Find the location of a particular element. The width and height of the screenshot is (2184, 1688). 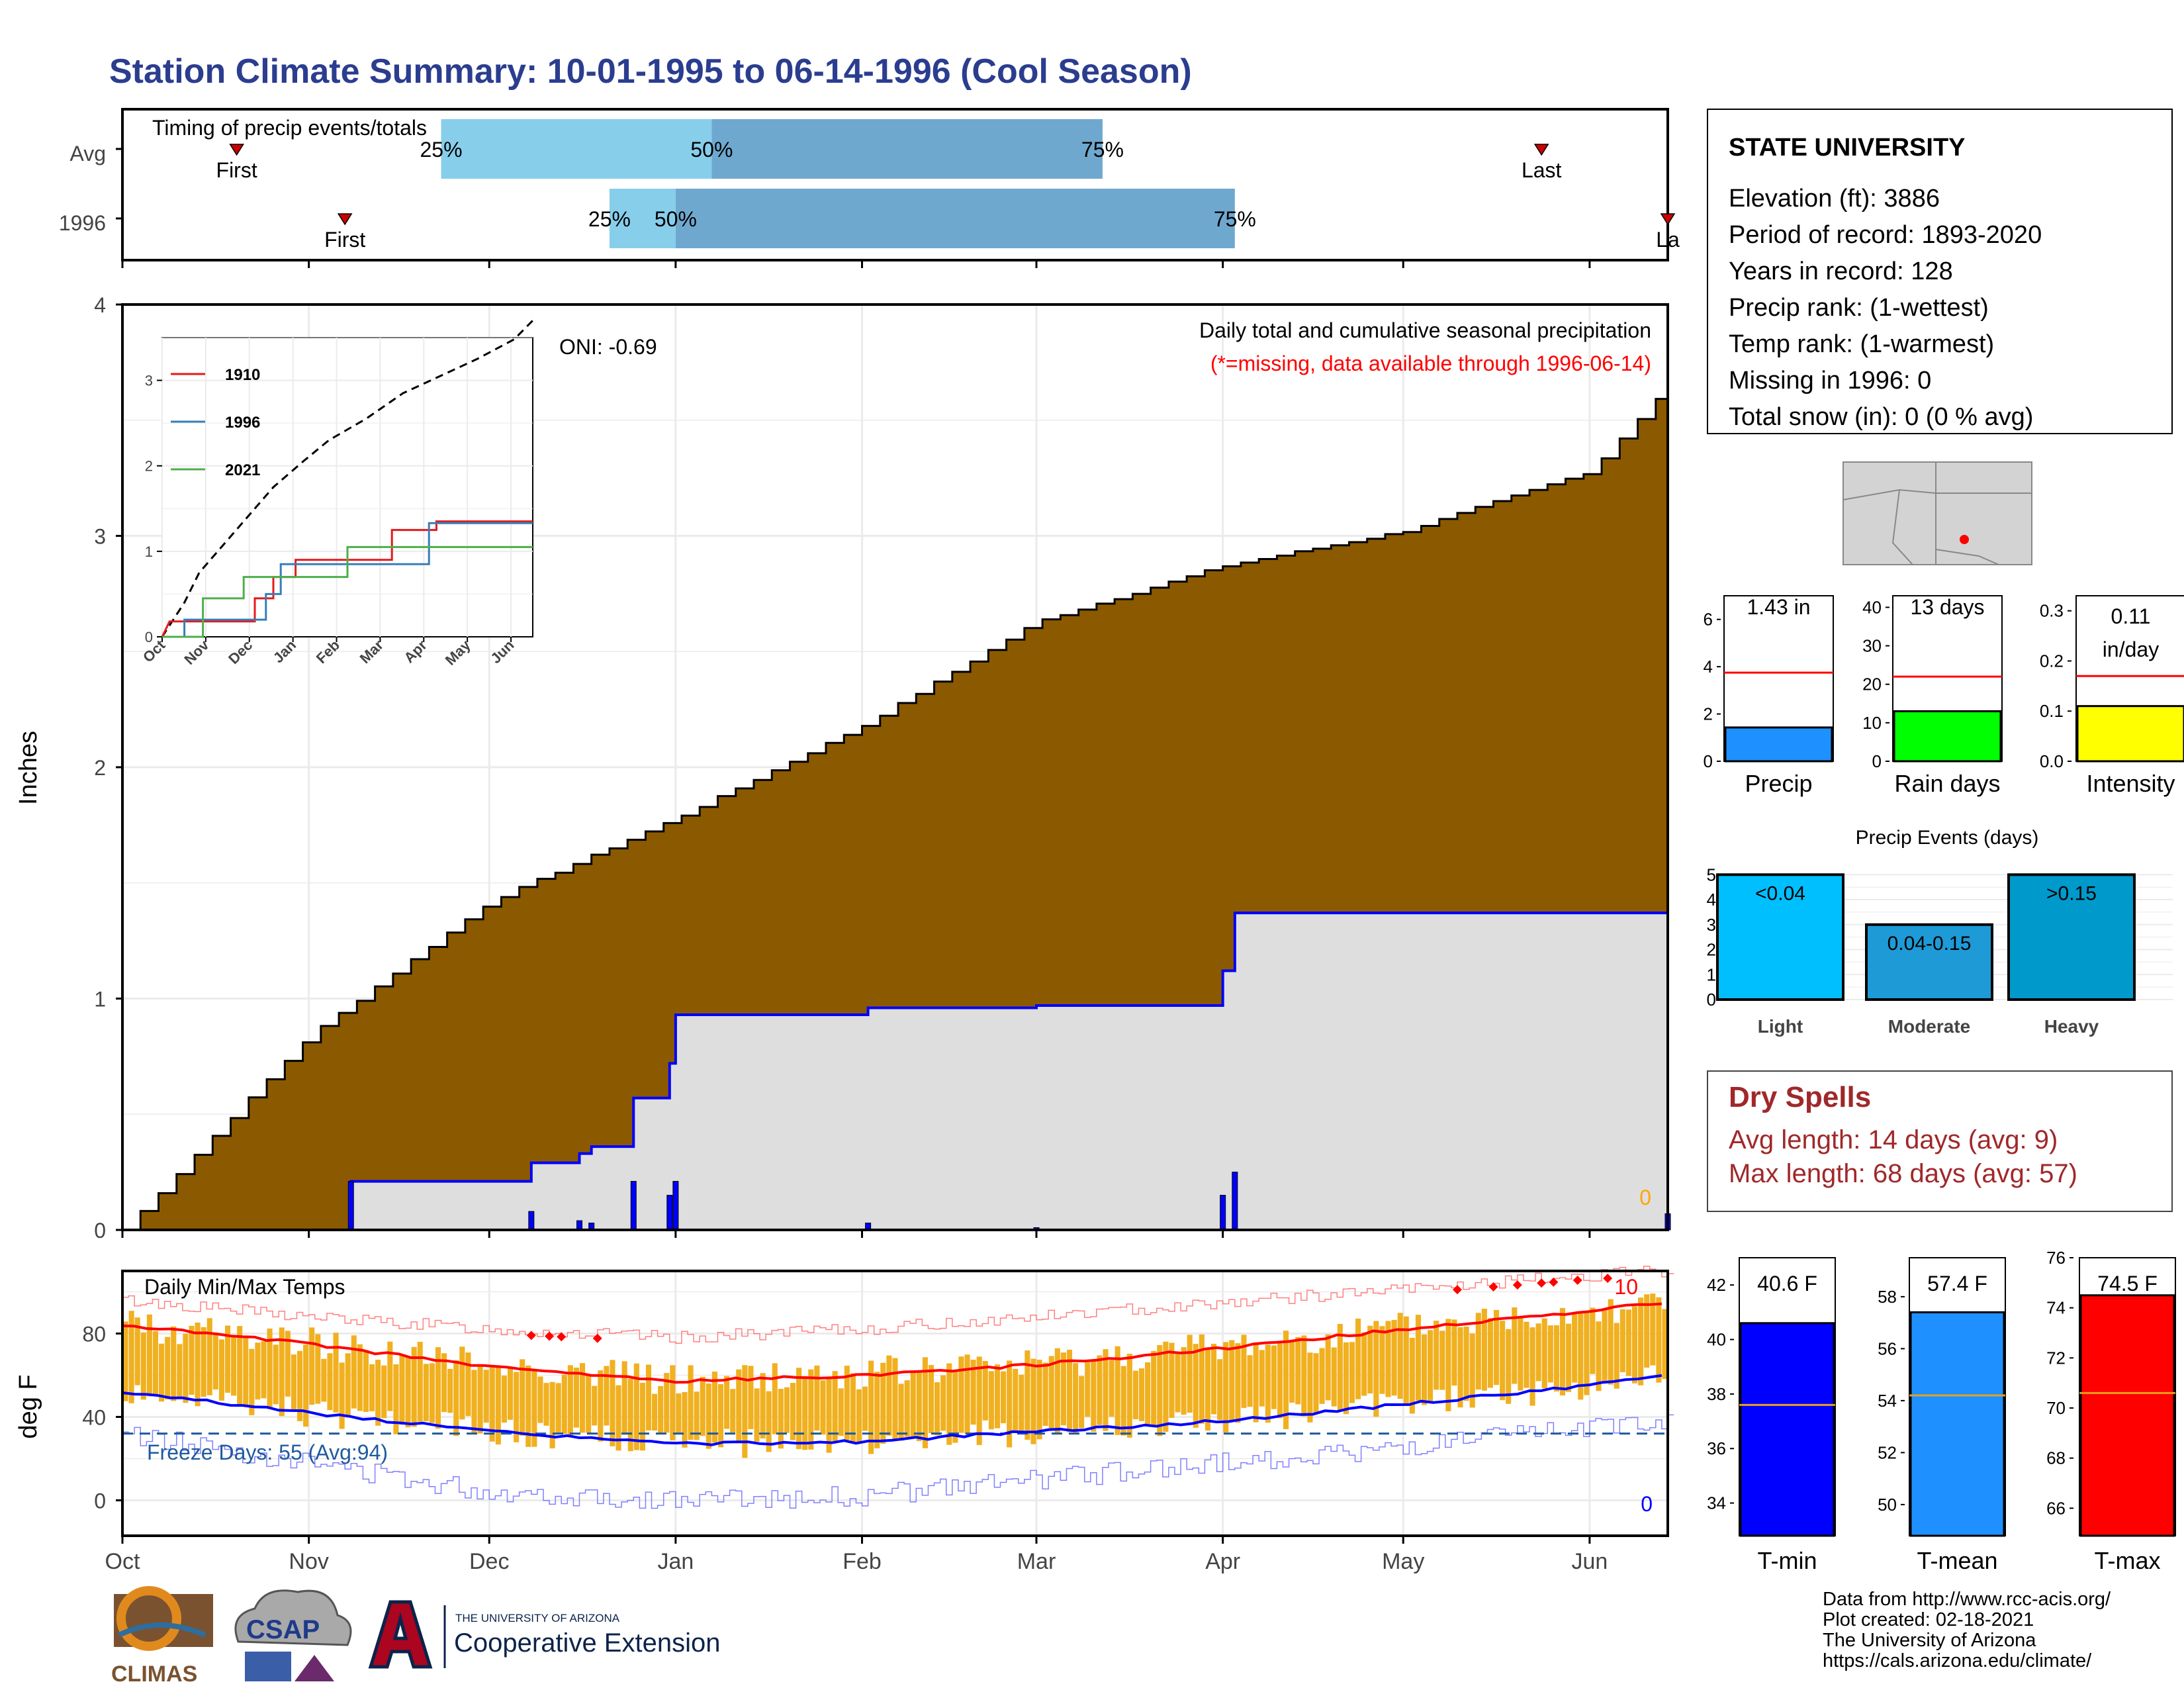

month-tick-label: Feb is located at coordinates (862, 1561).